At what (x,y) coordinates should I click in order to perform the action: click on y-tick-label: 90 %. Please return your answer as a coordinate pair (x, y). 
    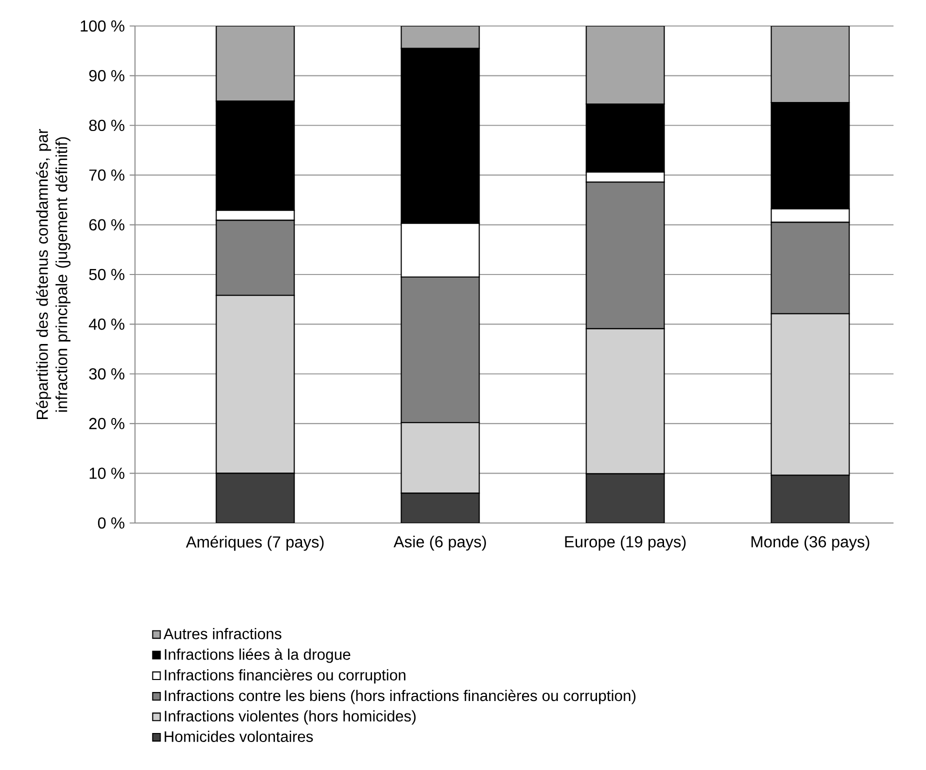
    Looking at the image, I should click on (106, 76).